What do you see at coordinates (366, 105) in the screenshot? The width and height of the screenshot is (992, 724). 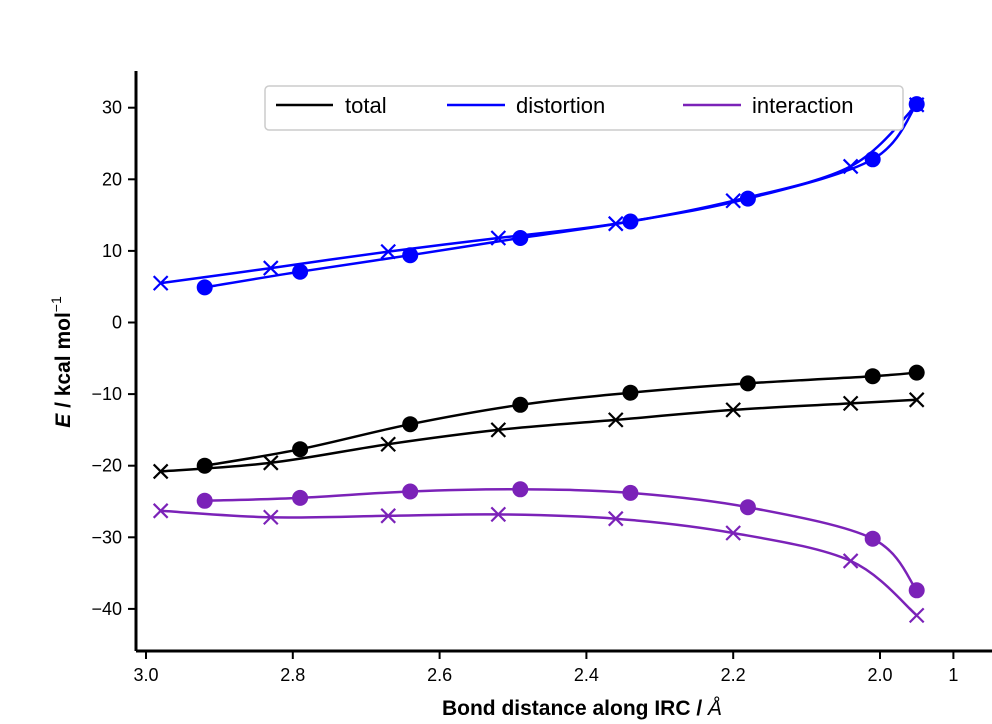 I see `legend-label-total: total` at bounding box center [366, 105].